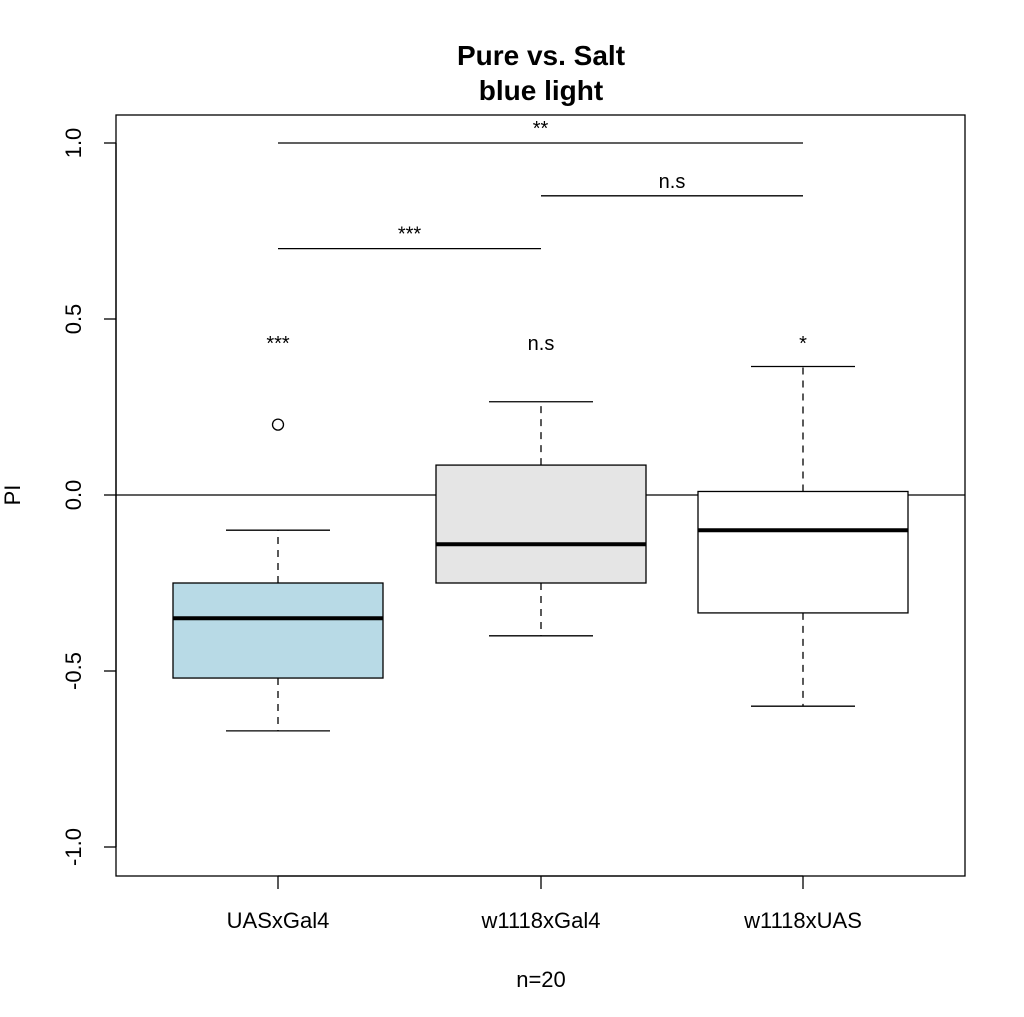  Describe the element at coordinates (278, 630) in the screenshot. I see `box-UASxGal4` at that location.